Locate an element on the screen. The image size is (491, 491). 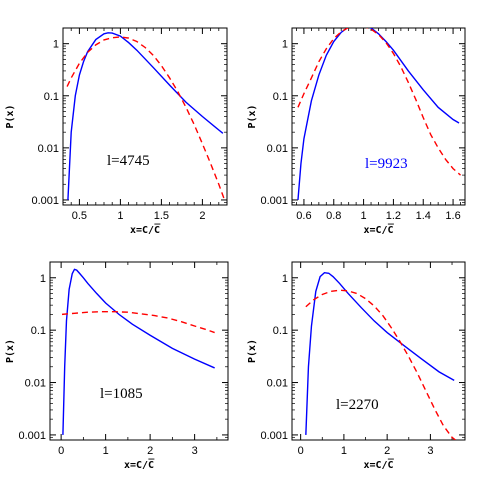
annotation-label: l=1085 is located at coordinates (121, 394).